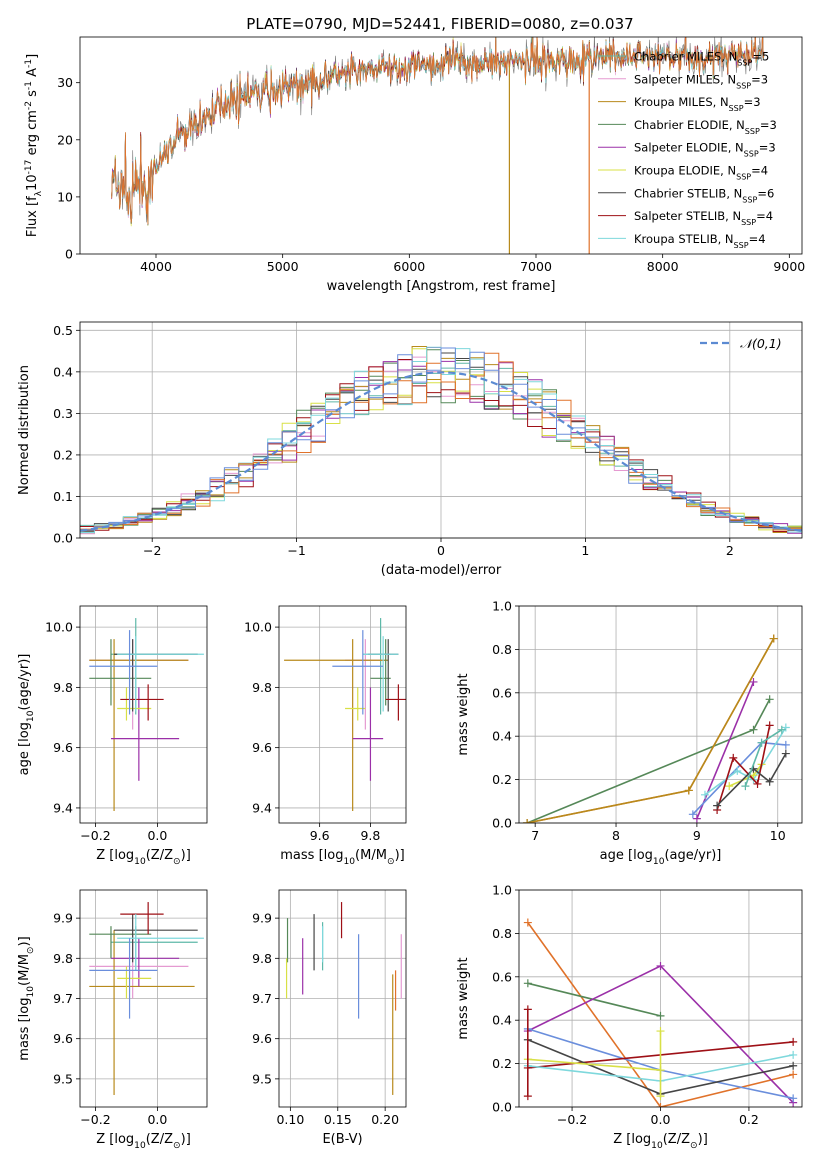 This screenshot has width=819, height=1170. I want to click on y-tick-label: 20, so click(65, 139).